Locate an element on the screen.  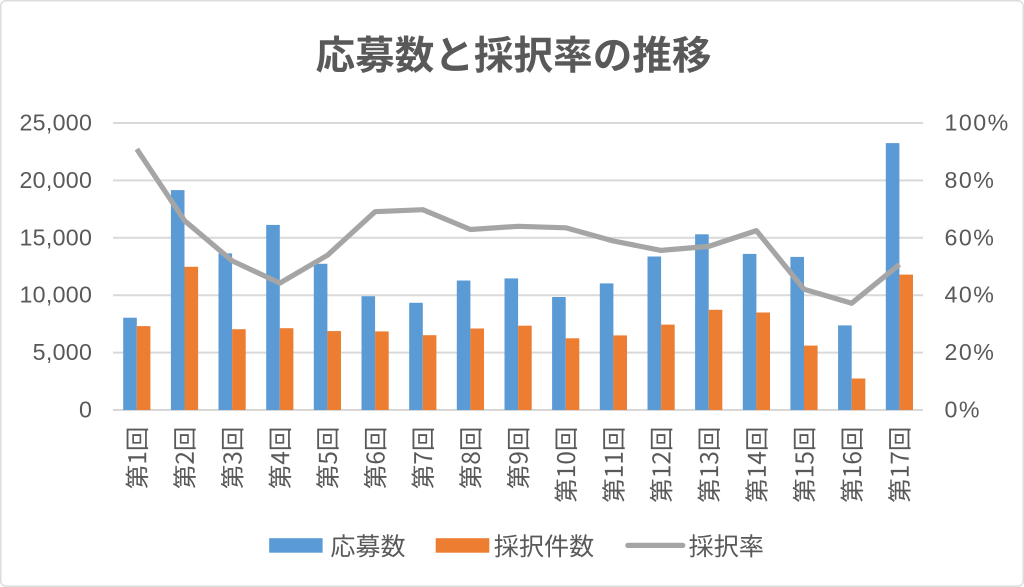
svg-text: 20% is located at coordinates (970, 352).